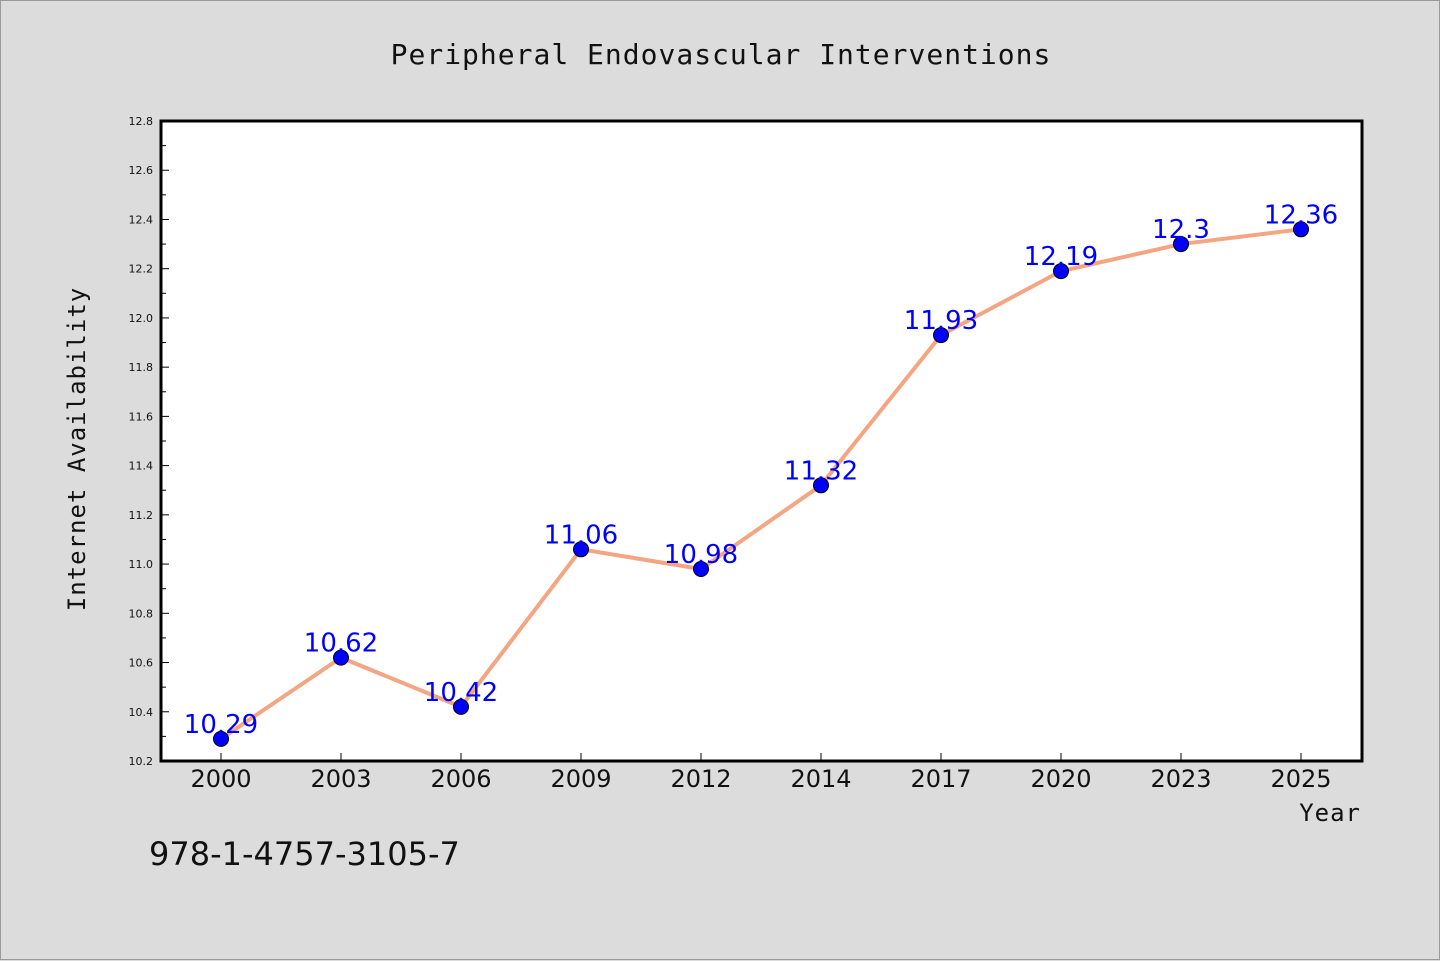 This screenshot has width=1440, height=961. Describe the element at coordinates (141, 613) in the screenshot. I see `y-tick-label: 10.8` at that location.